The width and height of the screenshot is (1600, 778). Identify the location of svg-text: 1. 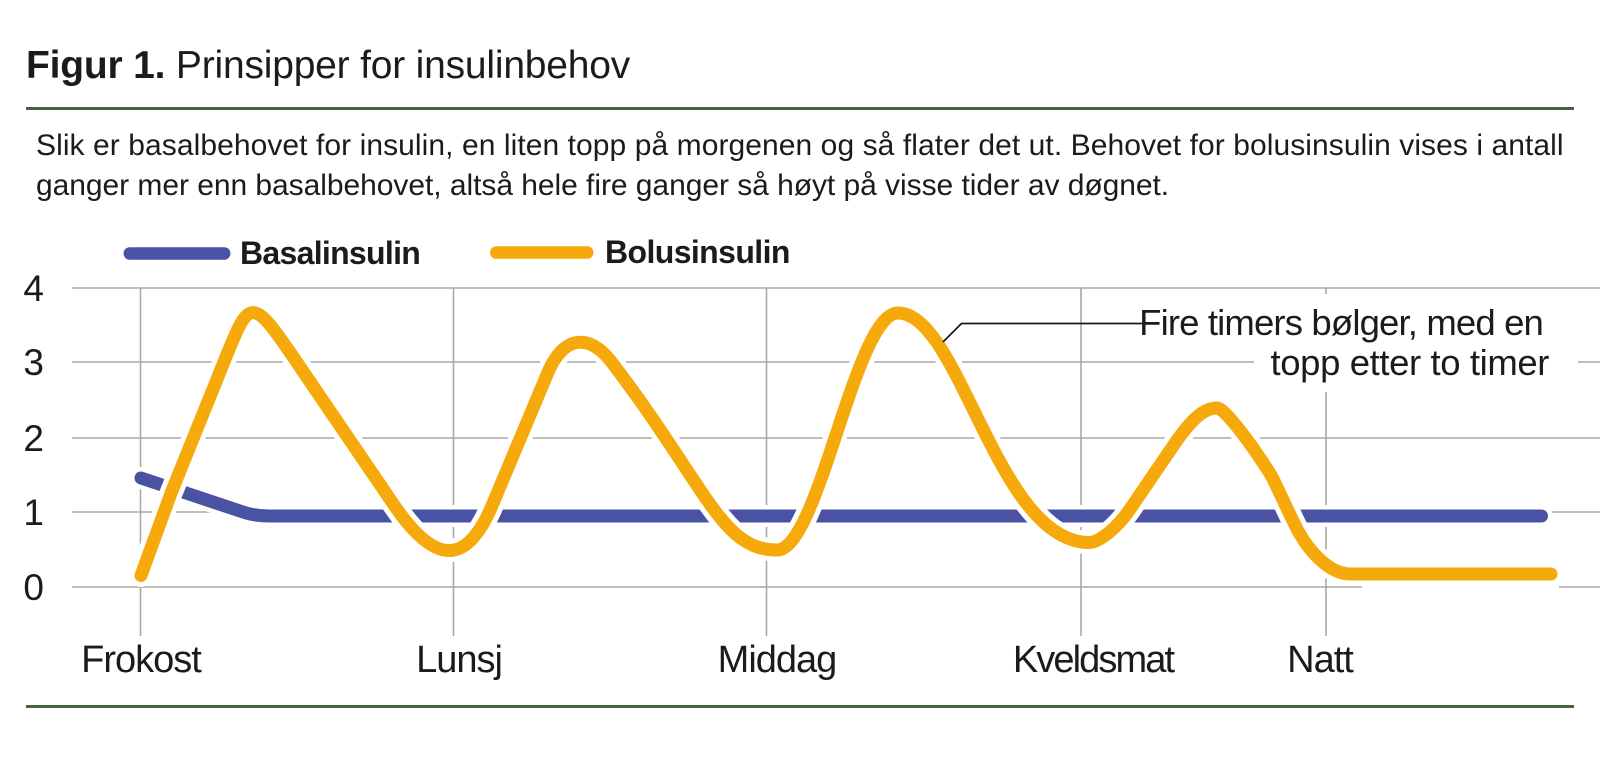
(33, 512).